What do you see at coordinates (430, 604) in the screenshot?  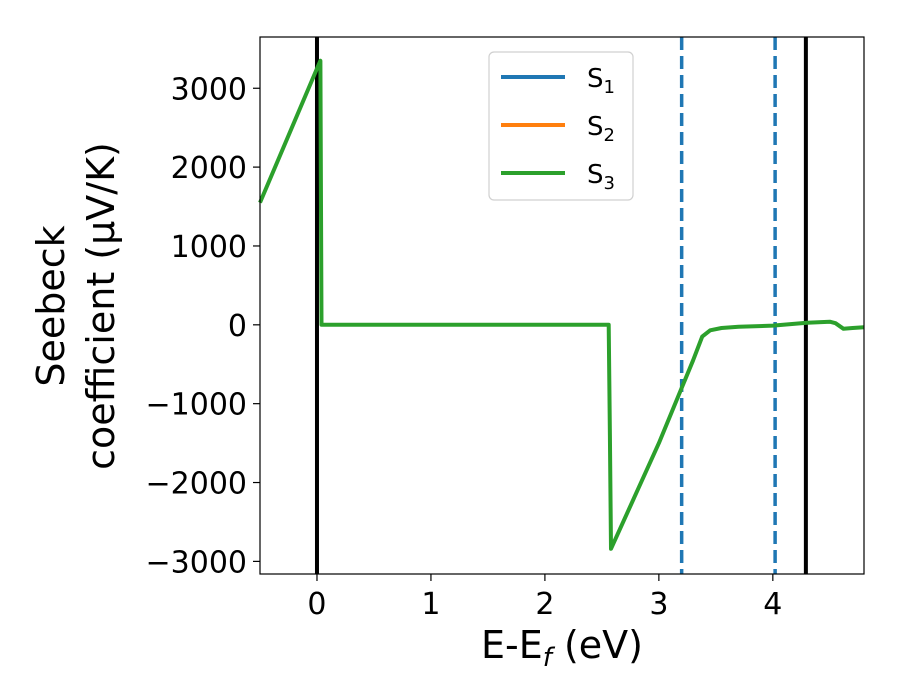 I see `x-tick-label: 1` at bounding box center [430, 604].